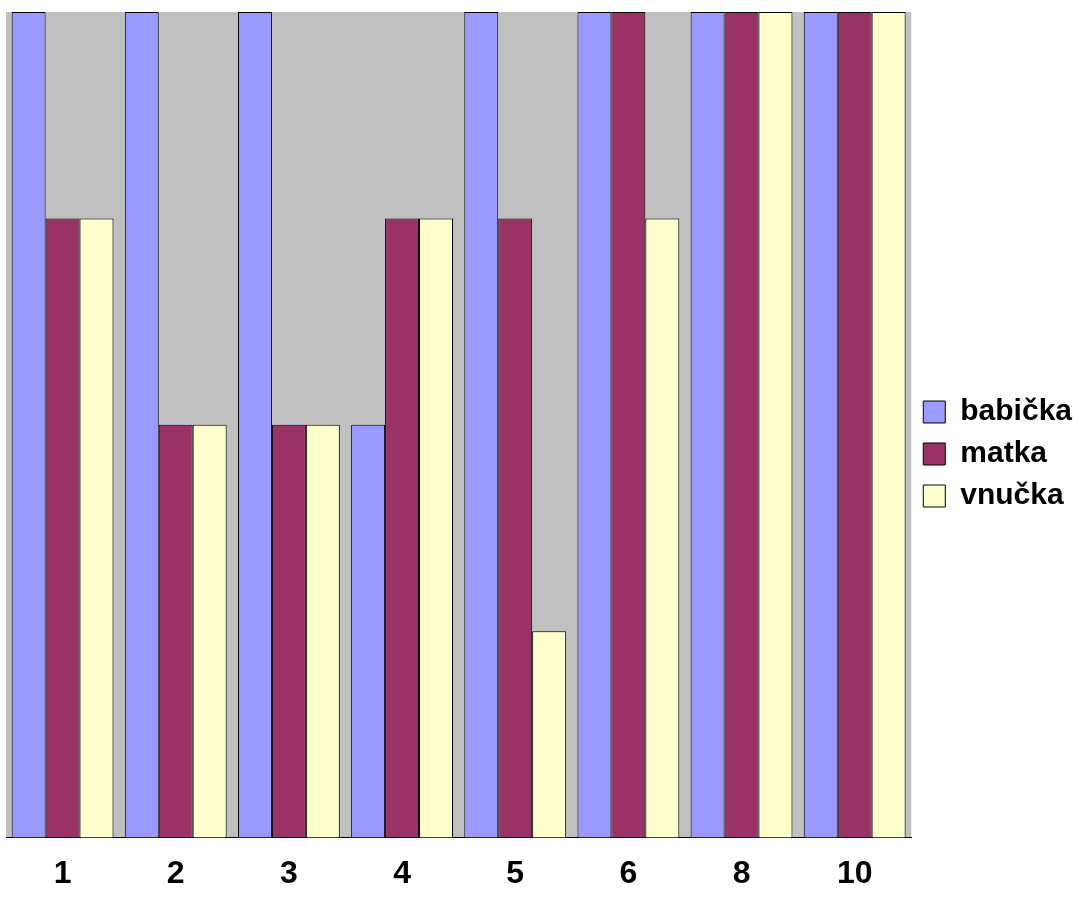 Image resolution: width=1086 pixels, height=906 pixels. Describe the element at coordinates (289, 871) in the screenshot. I see `x-tick-label: 3` at that location.